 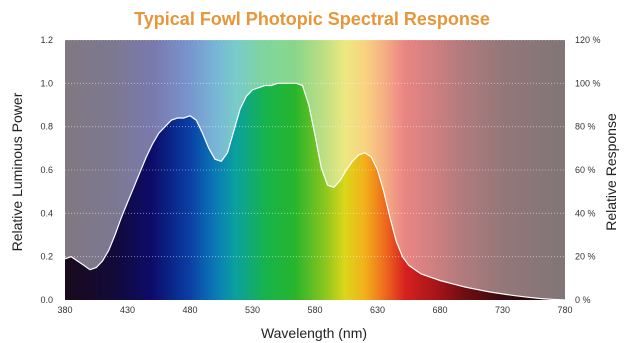 I want to click on x-tick-label: 430, so click(x=127, y=310).